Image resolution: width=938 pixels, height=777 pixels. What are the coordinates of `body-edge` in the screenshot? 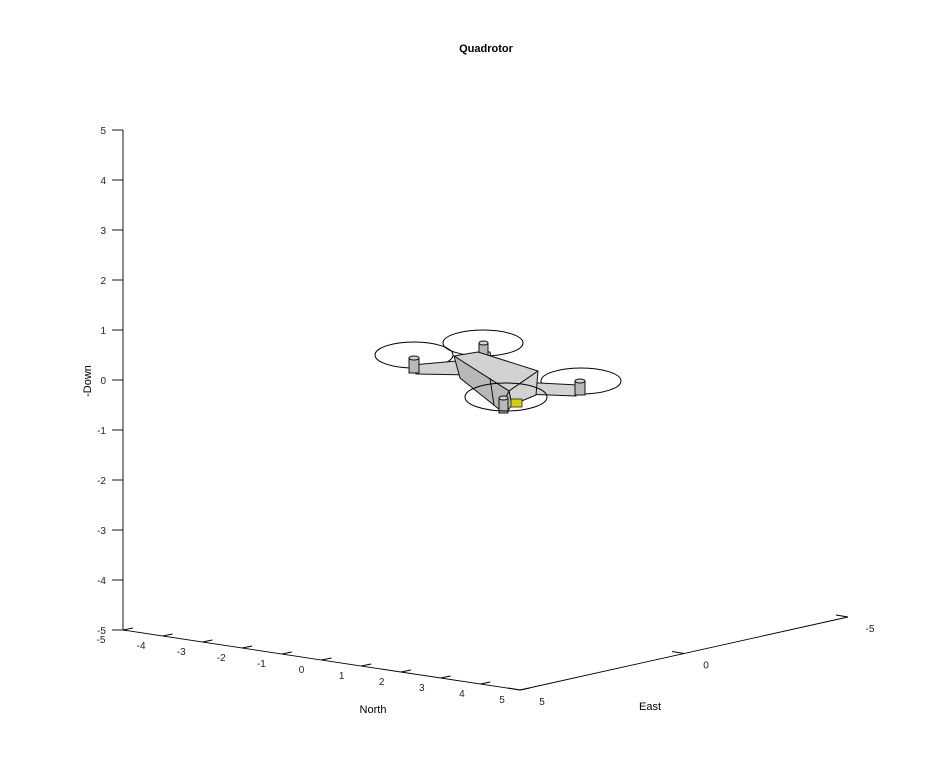 It's located at (492, 391).